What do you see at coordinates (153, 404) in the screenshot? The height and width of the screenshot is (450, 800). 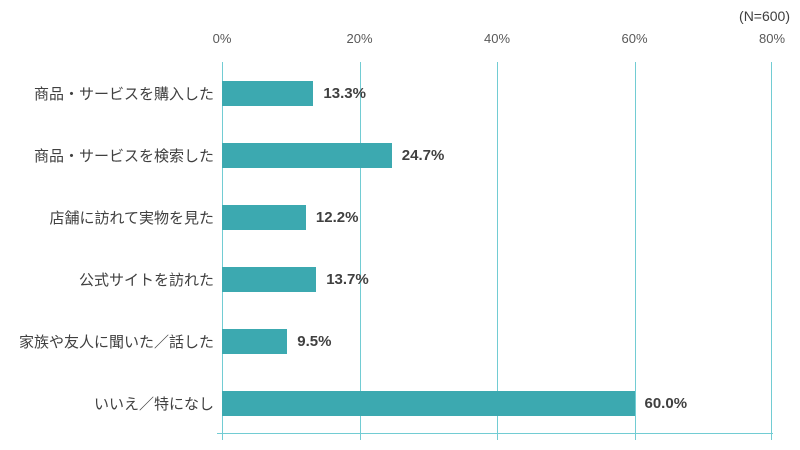 I see `category-label: いいえ／特になし` at bounding box center [153, 404].